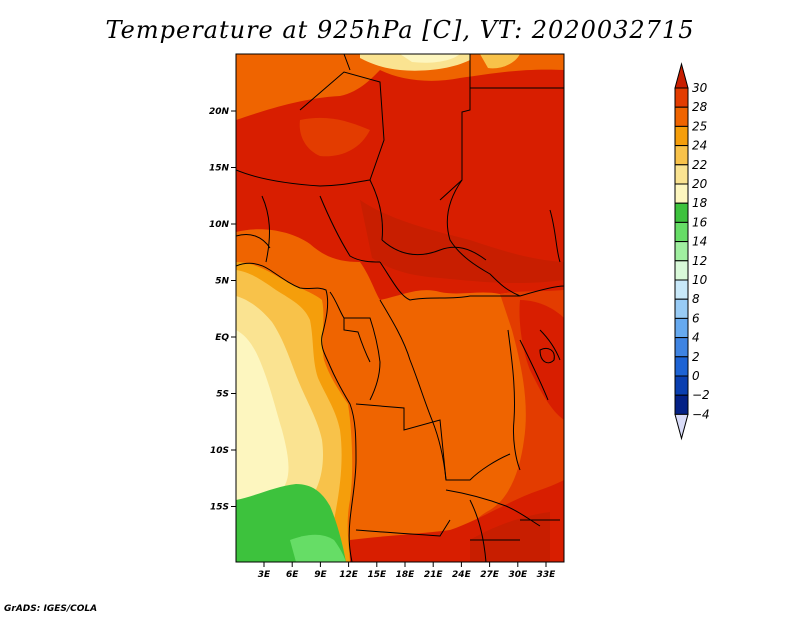 The image size is (800, 618). What do you see at coordinates (700, 184) in the screenshot?
I see `colorbar-label: 20` at bounding box center [700, 184].